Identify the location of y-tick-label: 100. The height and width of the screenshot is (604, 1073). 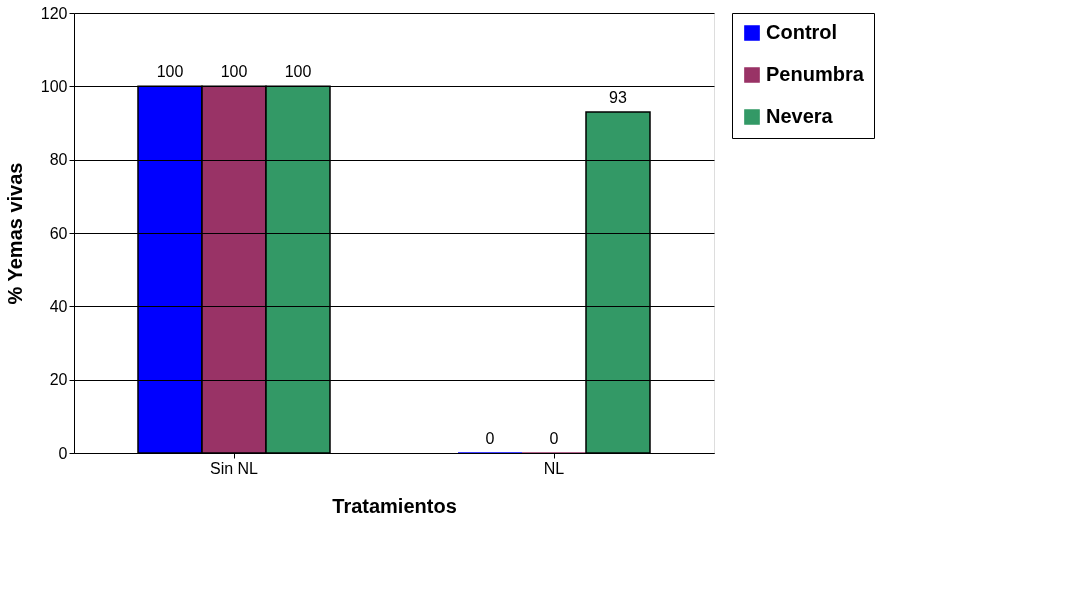
(54, 86).